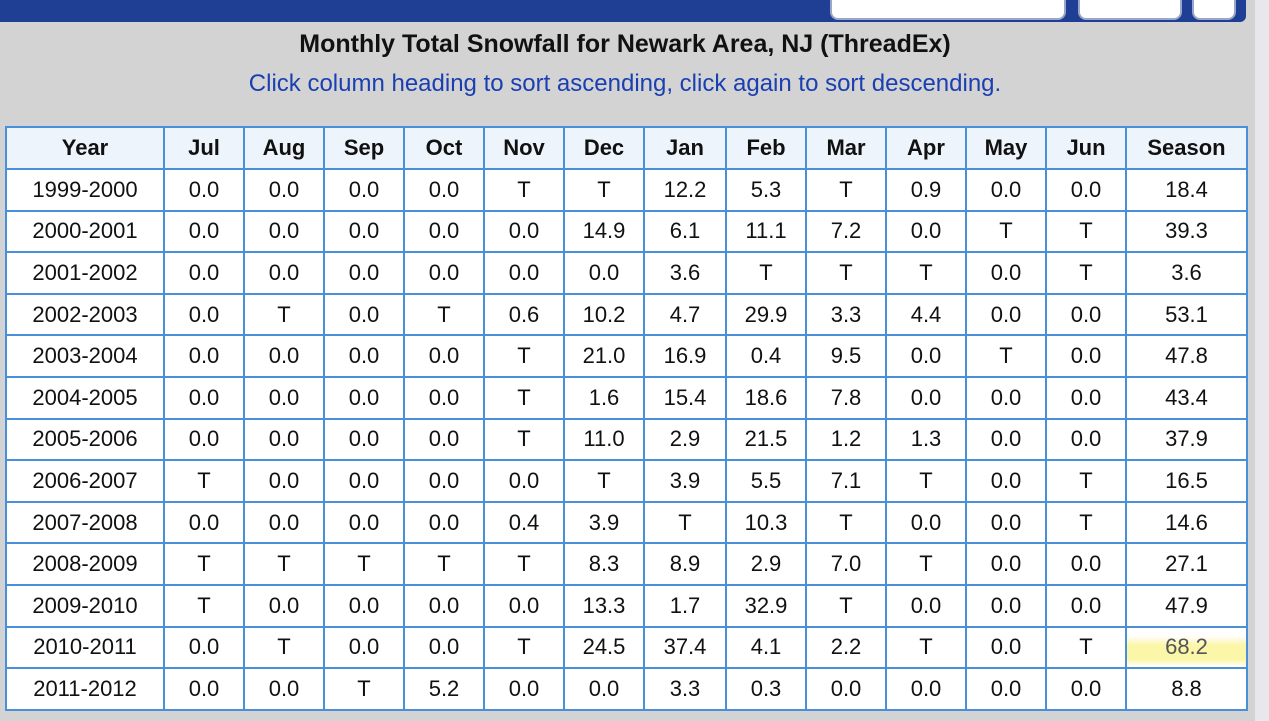 This screenshot has width=1269, height=721. Describe the element at coordinates (1186, 481) in the screenshot. I see `snowfall-cell: 16.5` at that location.